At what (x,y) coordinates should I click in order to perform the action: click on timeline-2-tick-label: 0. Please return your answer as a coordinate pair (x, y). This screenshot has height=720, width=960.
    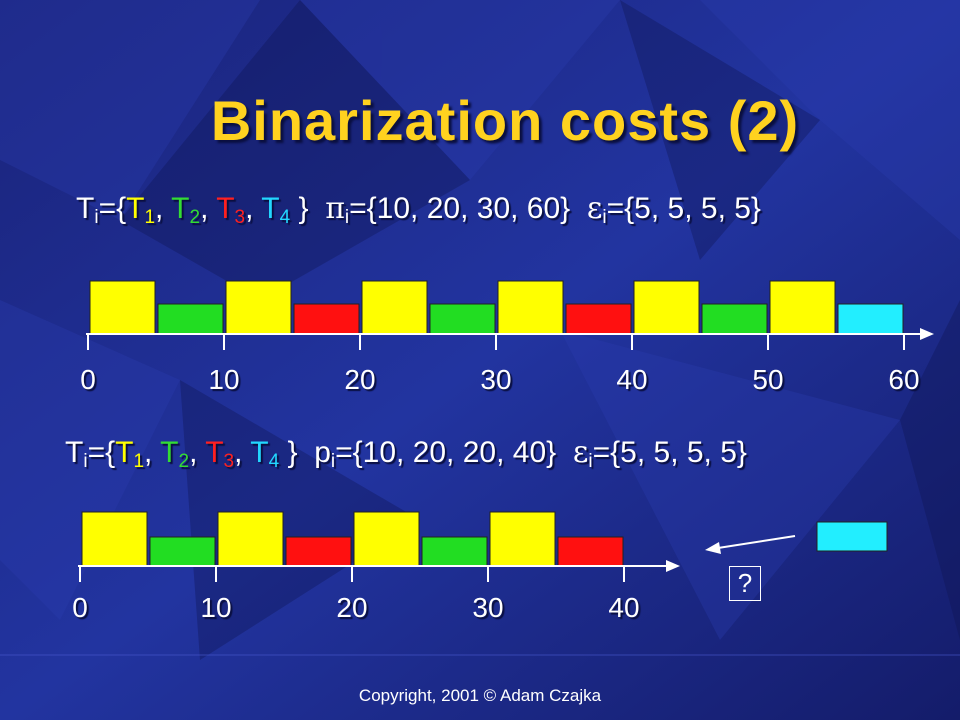
    Looking at the image, I should click on (80, 608).